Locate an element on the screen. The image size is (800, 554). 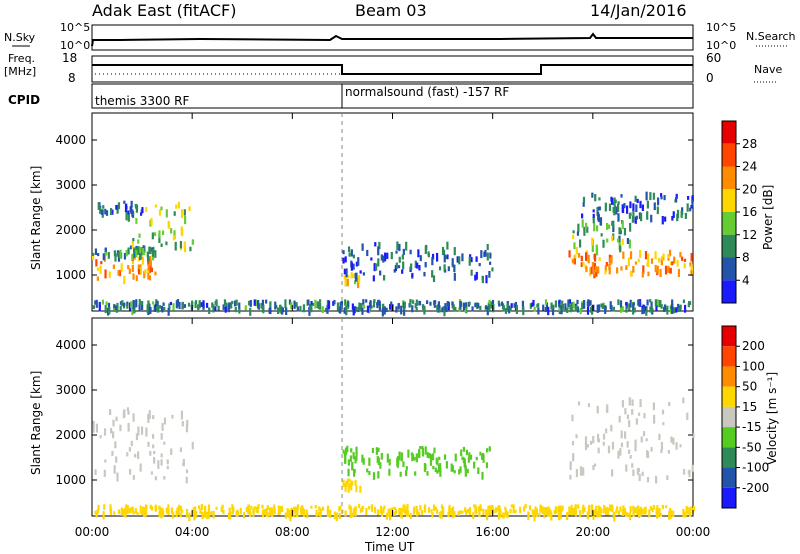
beam-title: Beam 03 is located at coordinates (391, 10).